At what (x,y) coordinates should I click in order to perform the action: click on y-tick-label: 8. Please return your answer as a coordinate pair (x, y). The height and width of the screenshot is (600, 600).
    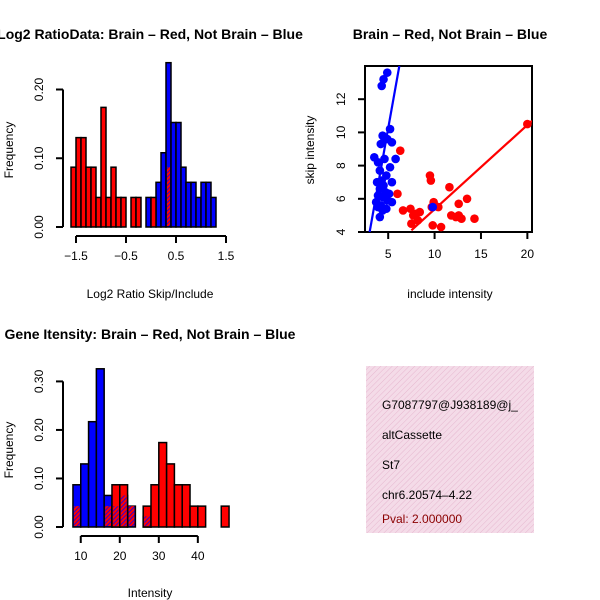
    Looking at the image, I should click on (341, 165).